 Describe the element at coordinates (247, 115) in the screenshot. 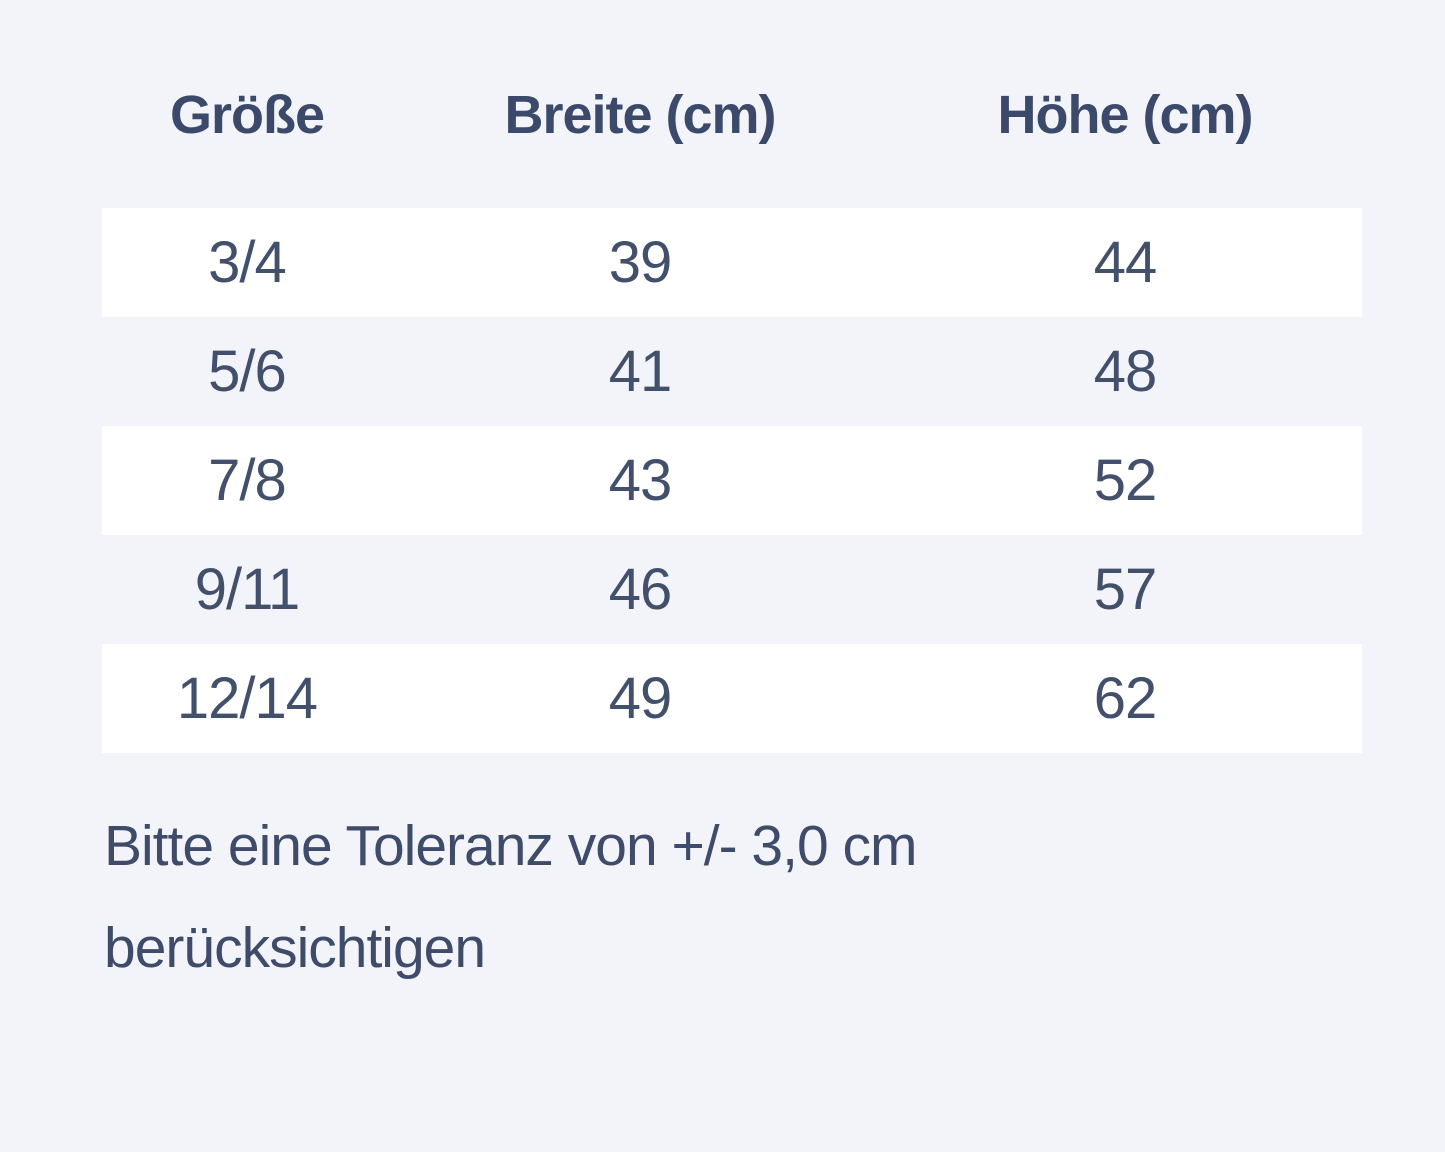

I see `column-header-size: Größe` at that location.